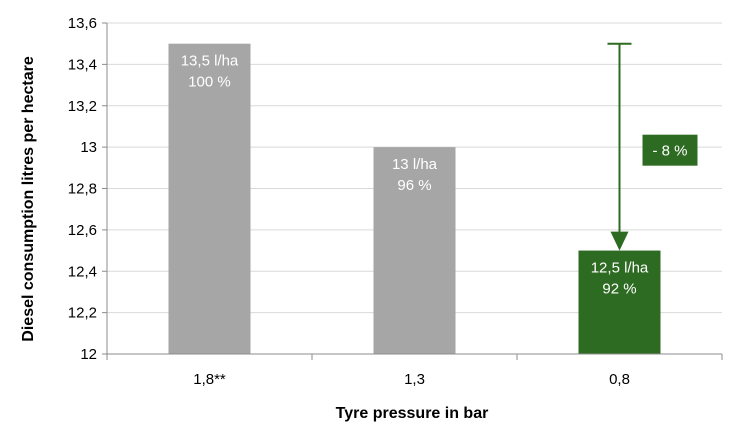 The height and width of the screenshot is (437, 735). Describe the element at coordinates (414, 185) in the screenshot. I see `bar-data-label: 96 %` at that location.